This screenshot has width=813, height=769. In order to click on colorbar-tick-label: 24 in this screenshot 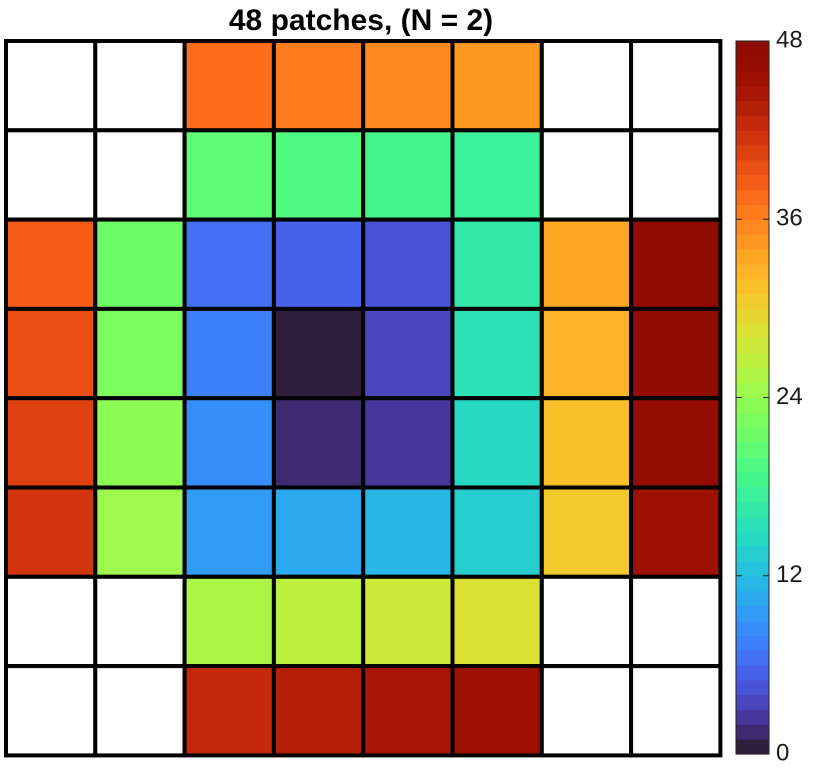, I will do `click(789, 396)`.